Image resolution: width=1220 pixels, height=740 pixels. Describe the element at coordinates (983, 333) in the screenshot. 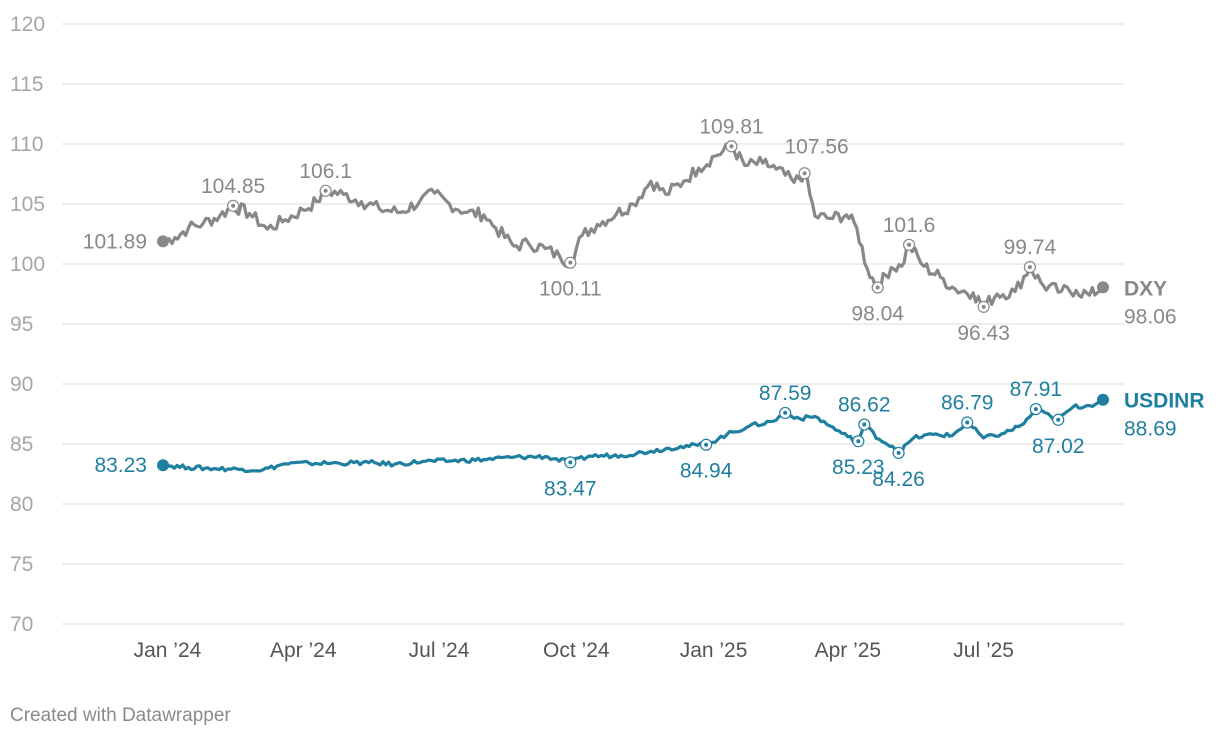

I see `dxy-annotation-label: 96.43` at that location.